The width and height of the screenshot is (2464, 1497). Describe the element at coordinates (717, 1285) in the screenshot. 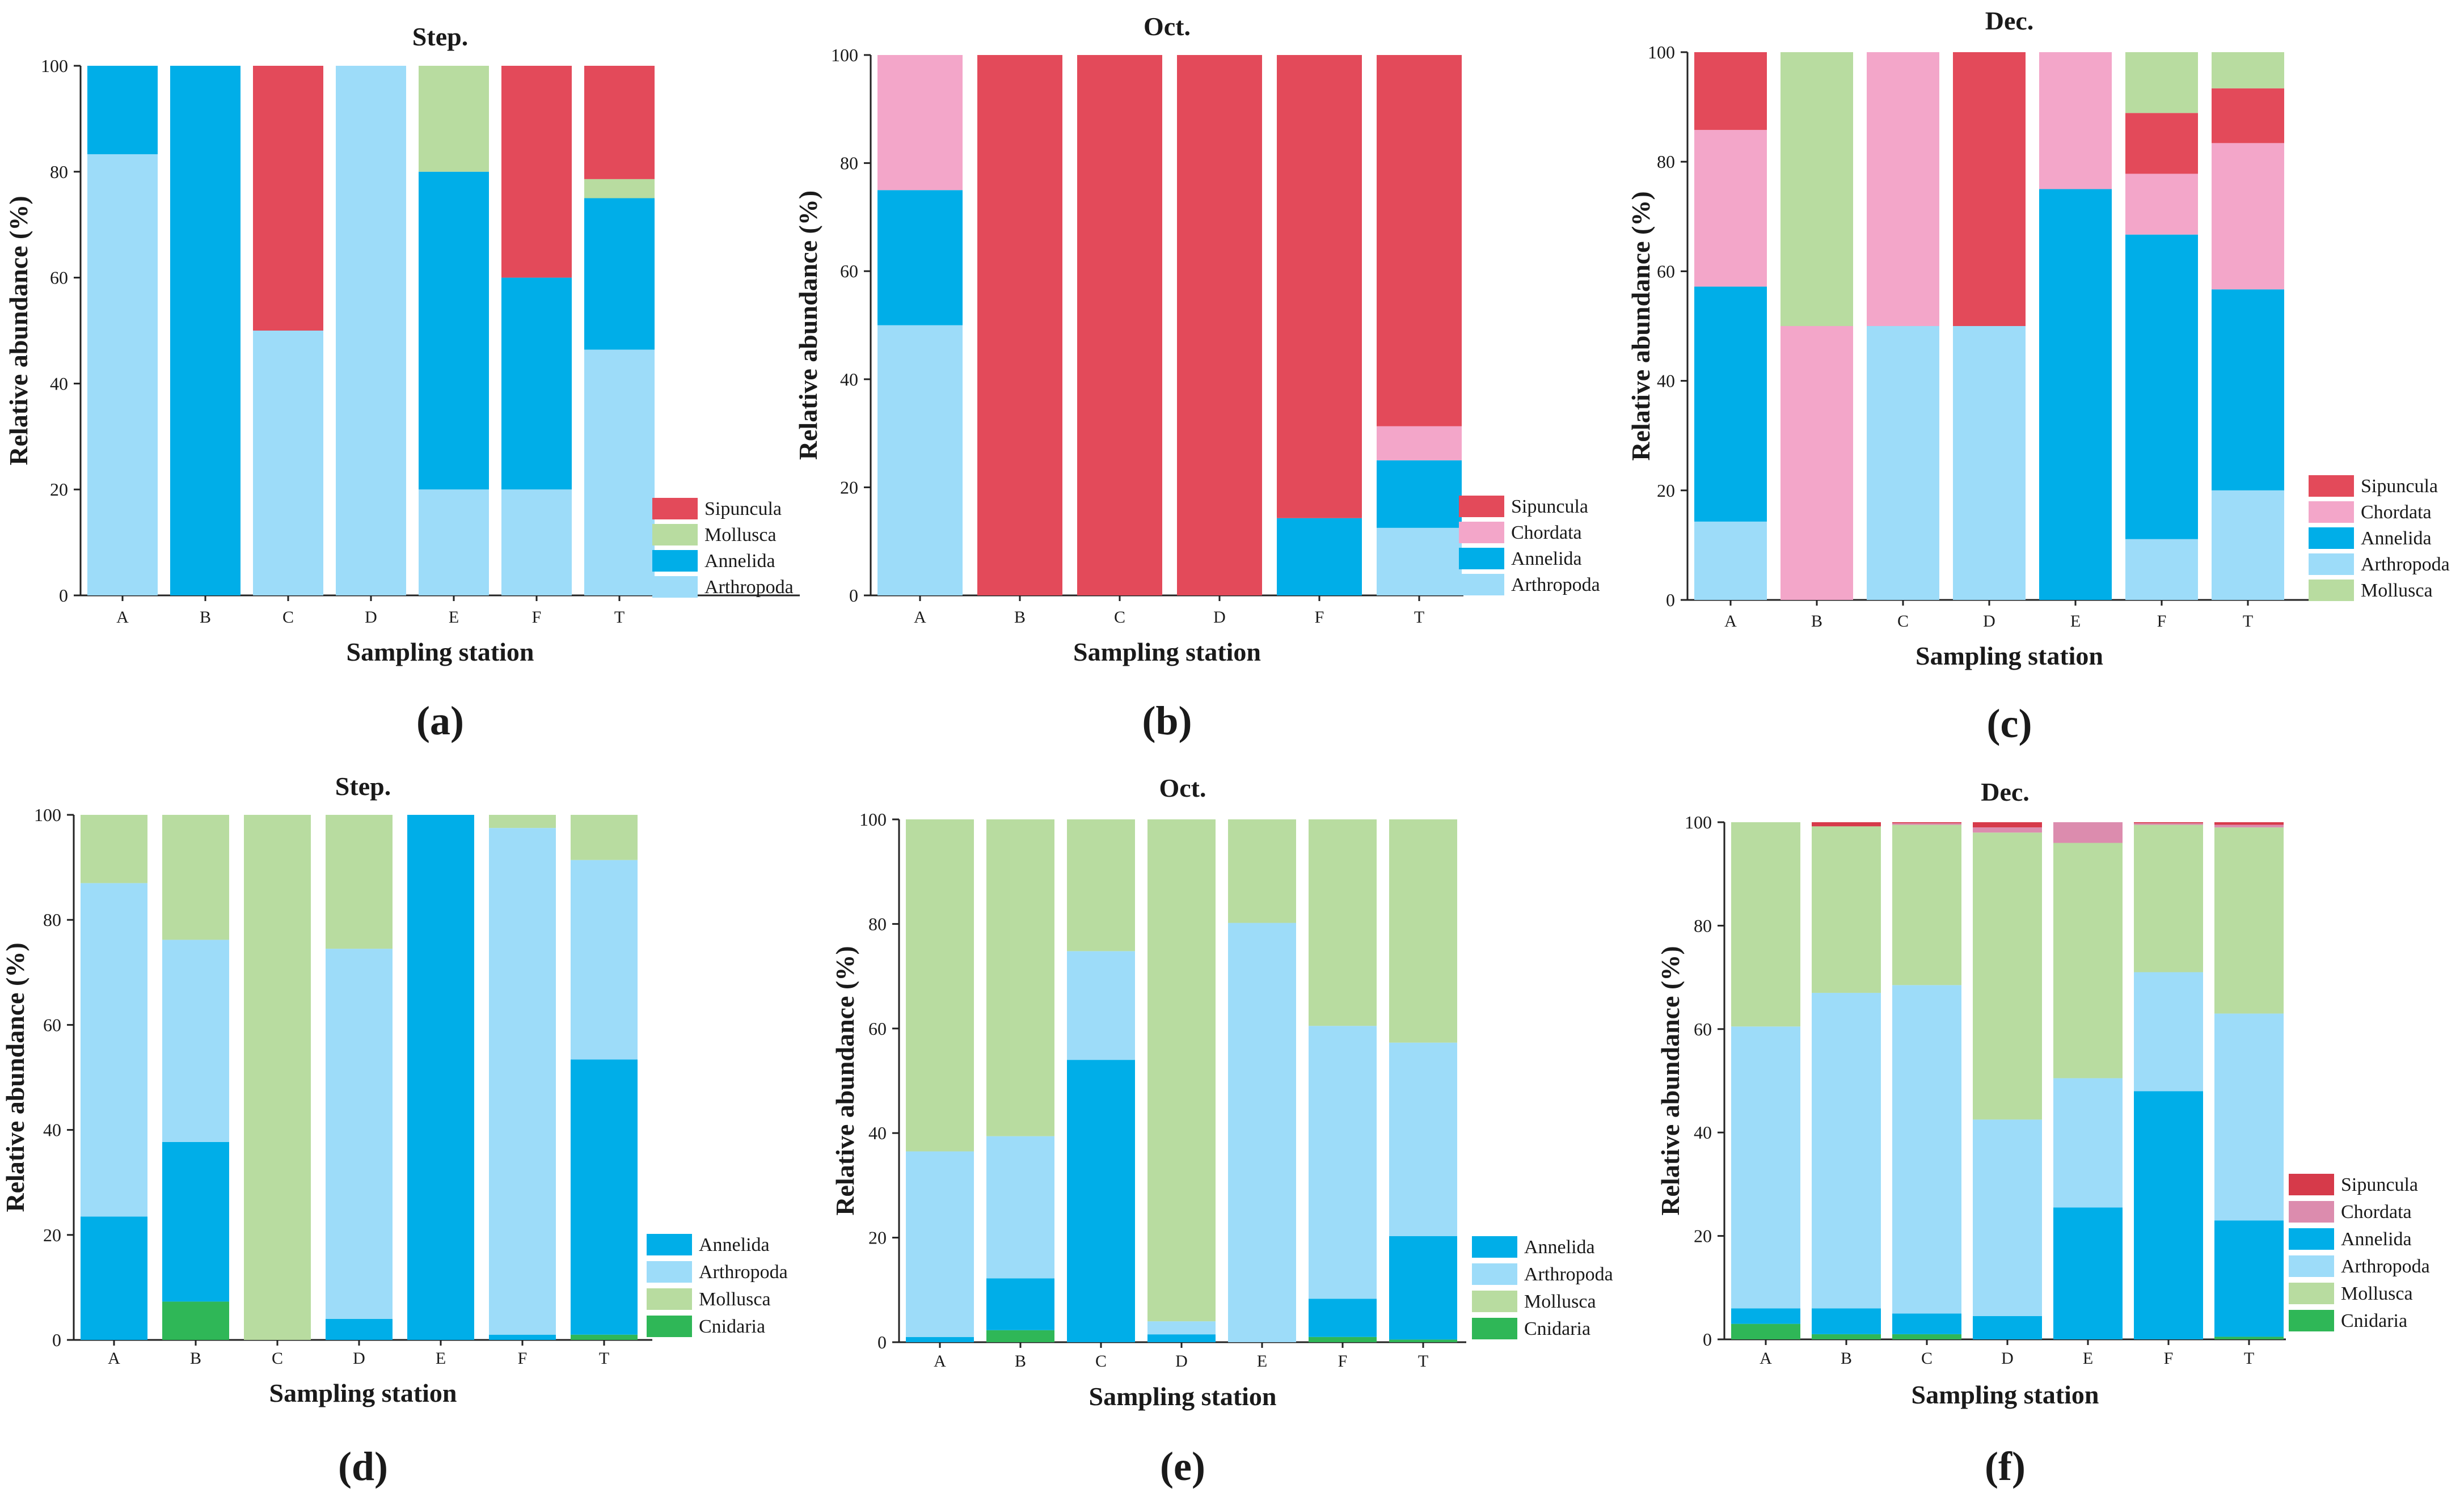

I see `legend: Annelida Arthropoda Mollusca Cnidaria` at that location.